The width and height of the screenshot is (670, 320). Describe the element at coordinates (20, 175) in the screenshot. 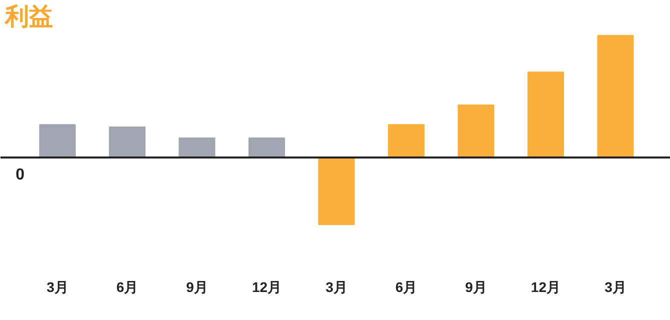

I see `ref-line-label: 0` at that location.